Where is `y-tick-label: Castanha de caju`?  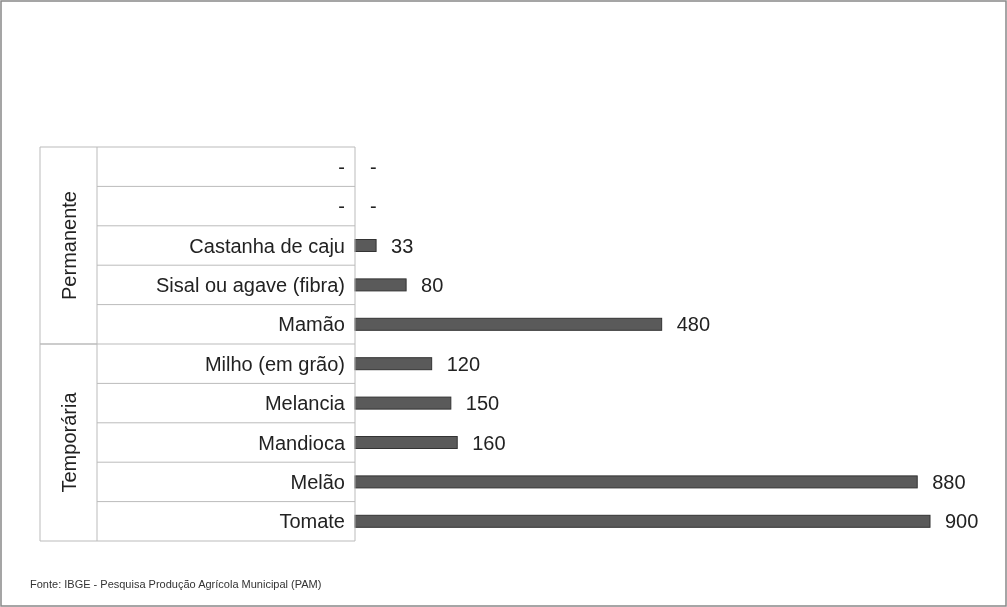
y-tick-label: Castanha de caju is located at coordinates (267, 245).